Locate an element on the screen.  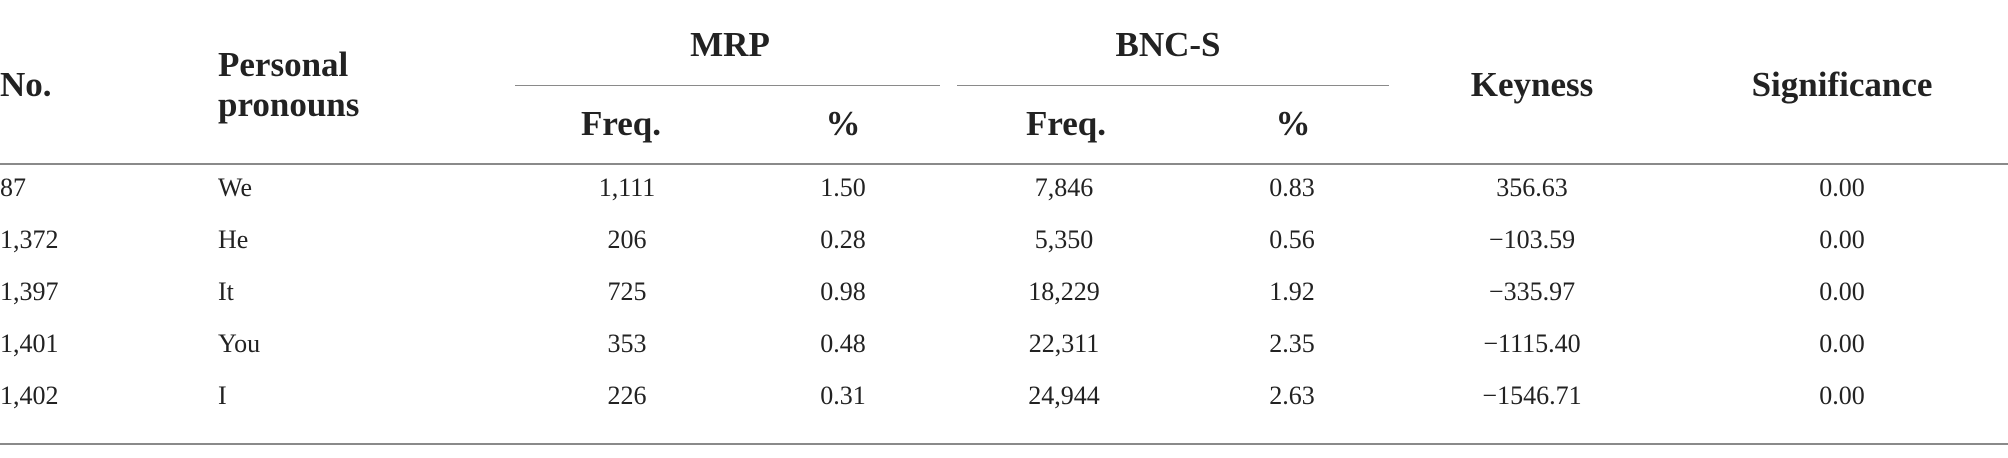
header-bnc-pct: % is located at coordinates (1293, 123).